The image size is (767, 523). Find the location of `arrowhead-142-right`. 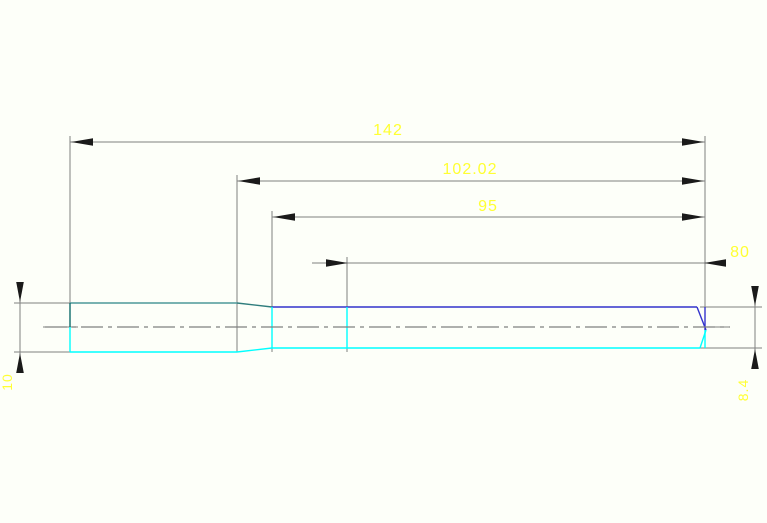

arrowhead-142-right is located at coordinates (693, 142).